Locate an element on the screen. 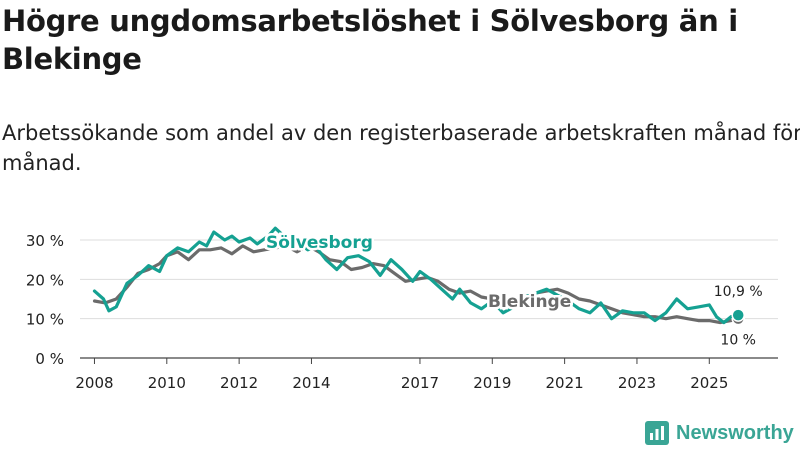  x-tick-label: 2010 is located at coordinates (167, 383).